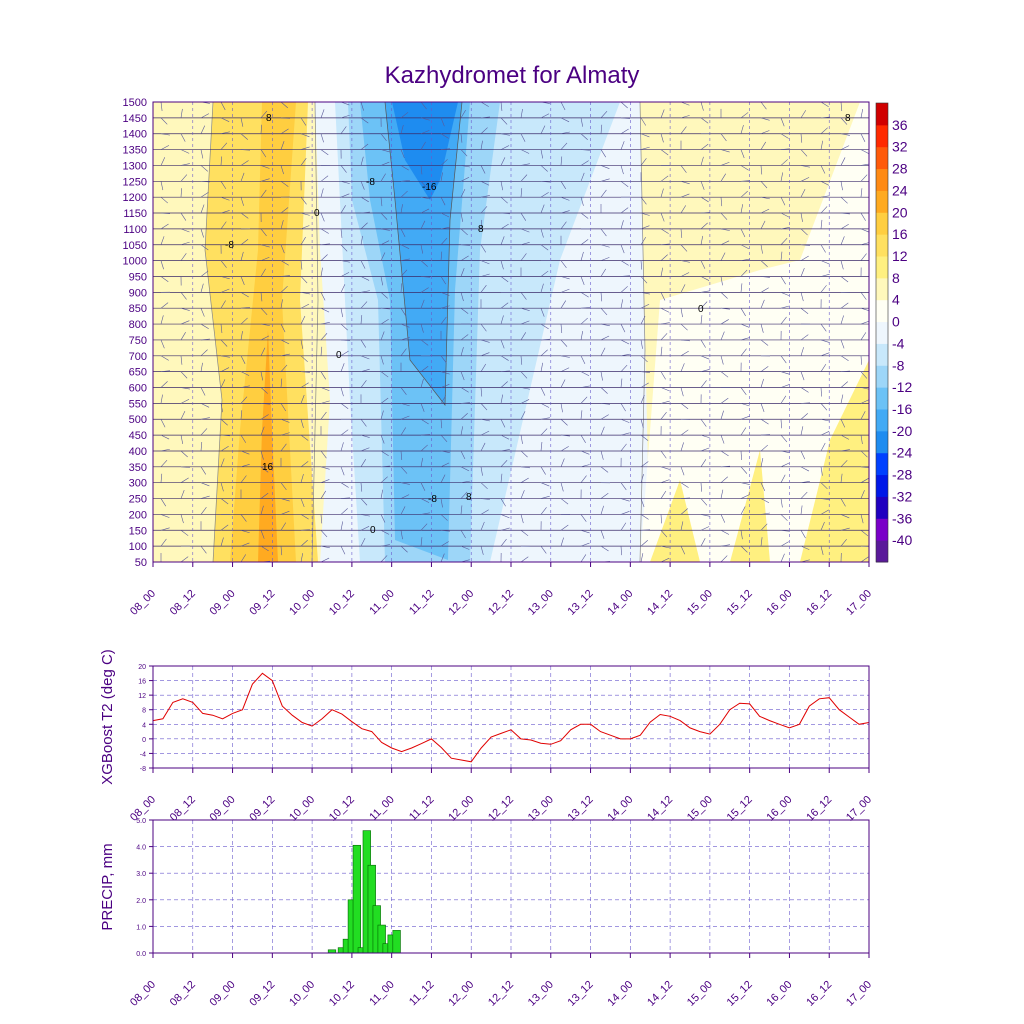 The height and width of the screenshot is (1024, 1024). Describe the element at coordinates (581, 994) in the screenshot. I see `x-tick-label: 13_12` at that location.